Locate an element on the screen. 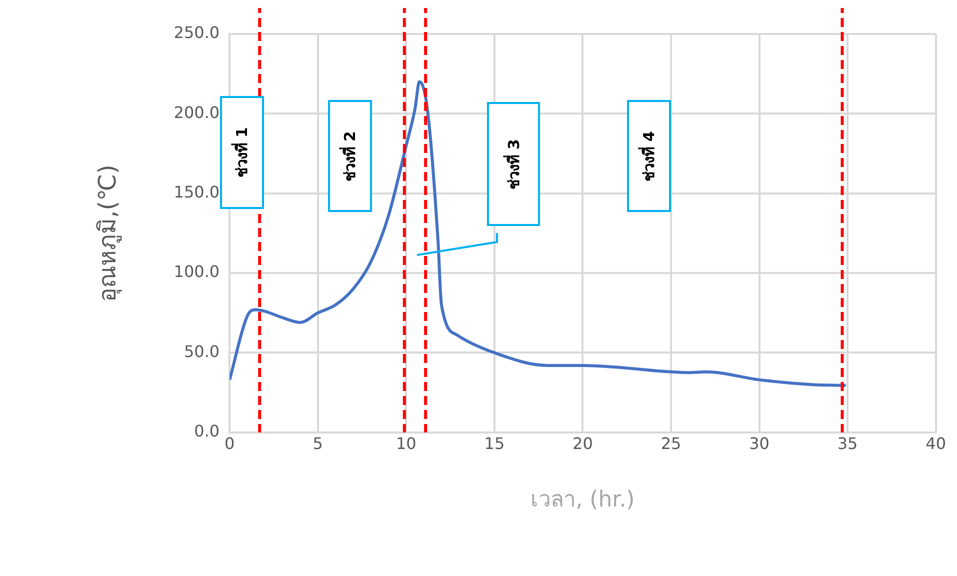 Image resolution: width=957 pixels, height=576 pixels. text-box: ช่วงที่ 3 is located at coordinates (513, 164).